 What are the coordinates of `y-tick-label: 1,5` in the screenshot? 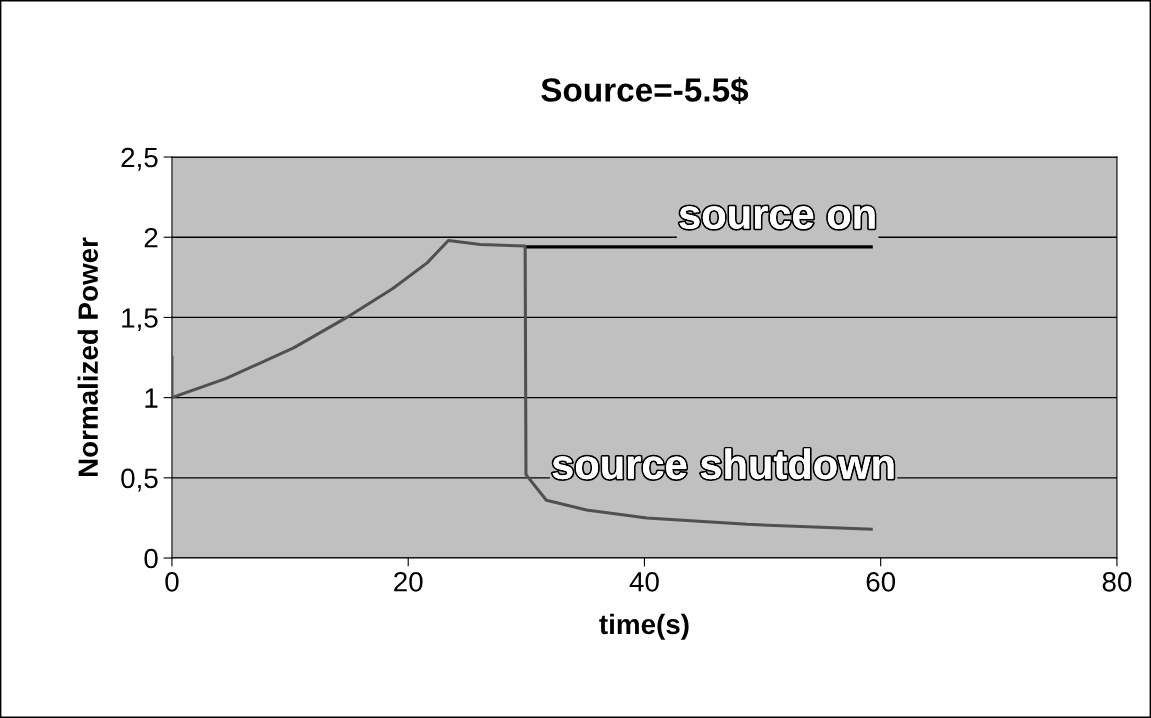 It's located at (140, 320).